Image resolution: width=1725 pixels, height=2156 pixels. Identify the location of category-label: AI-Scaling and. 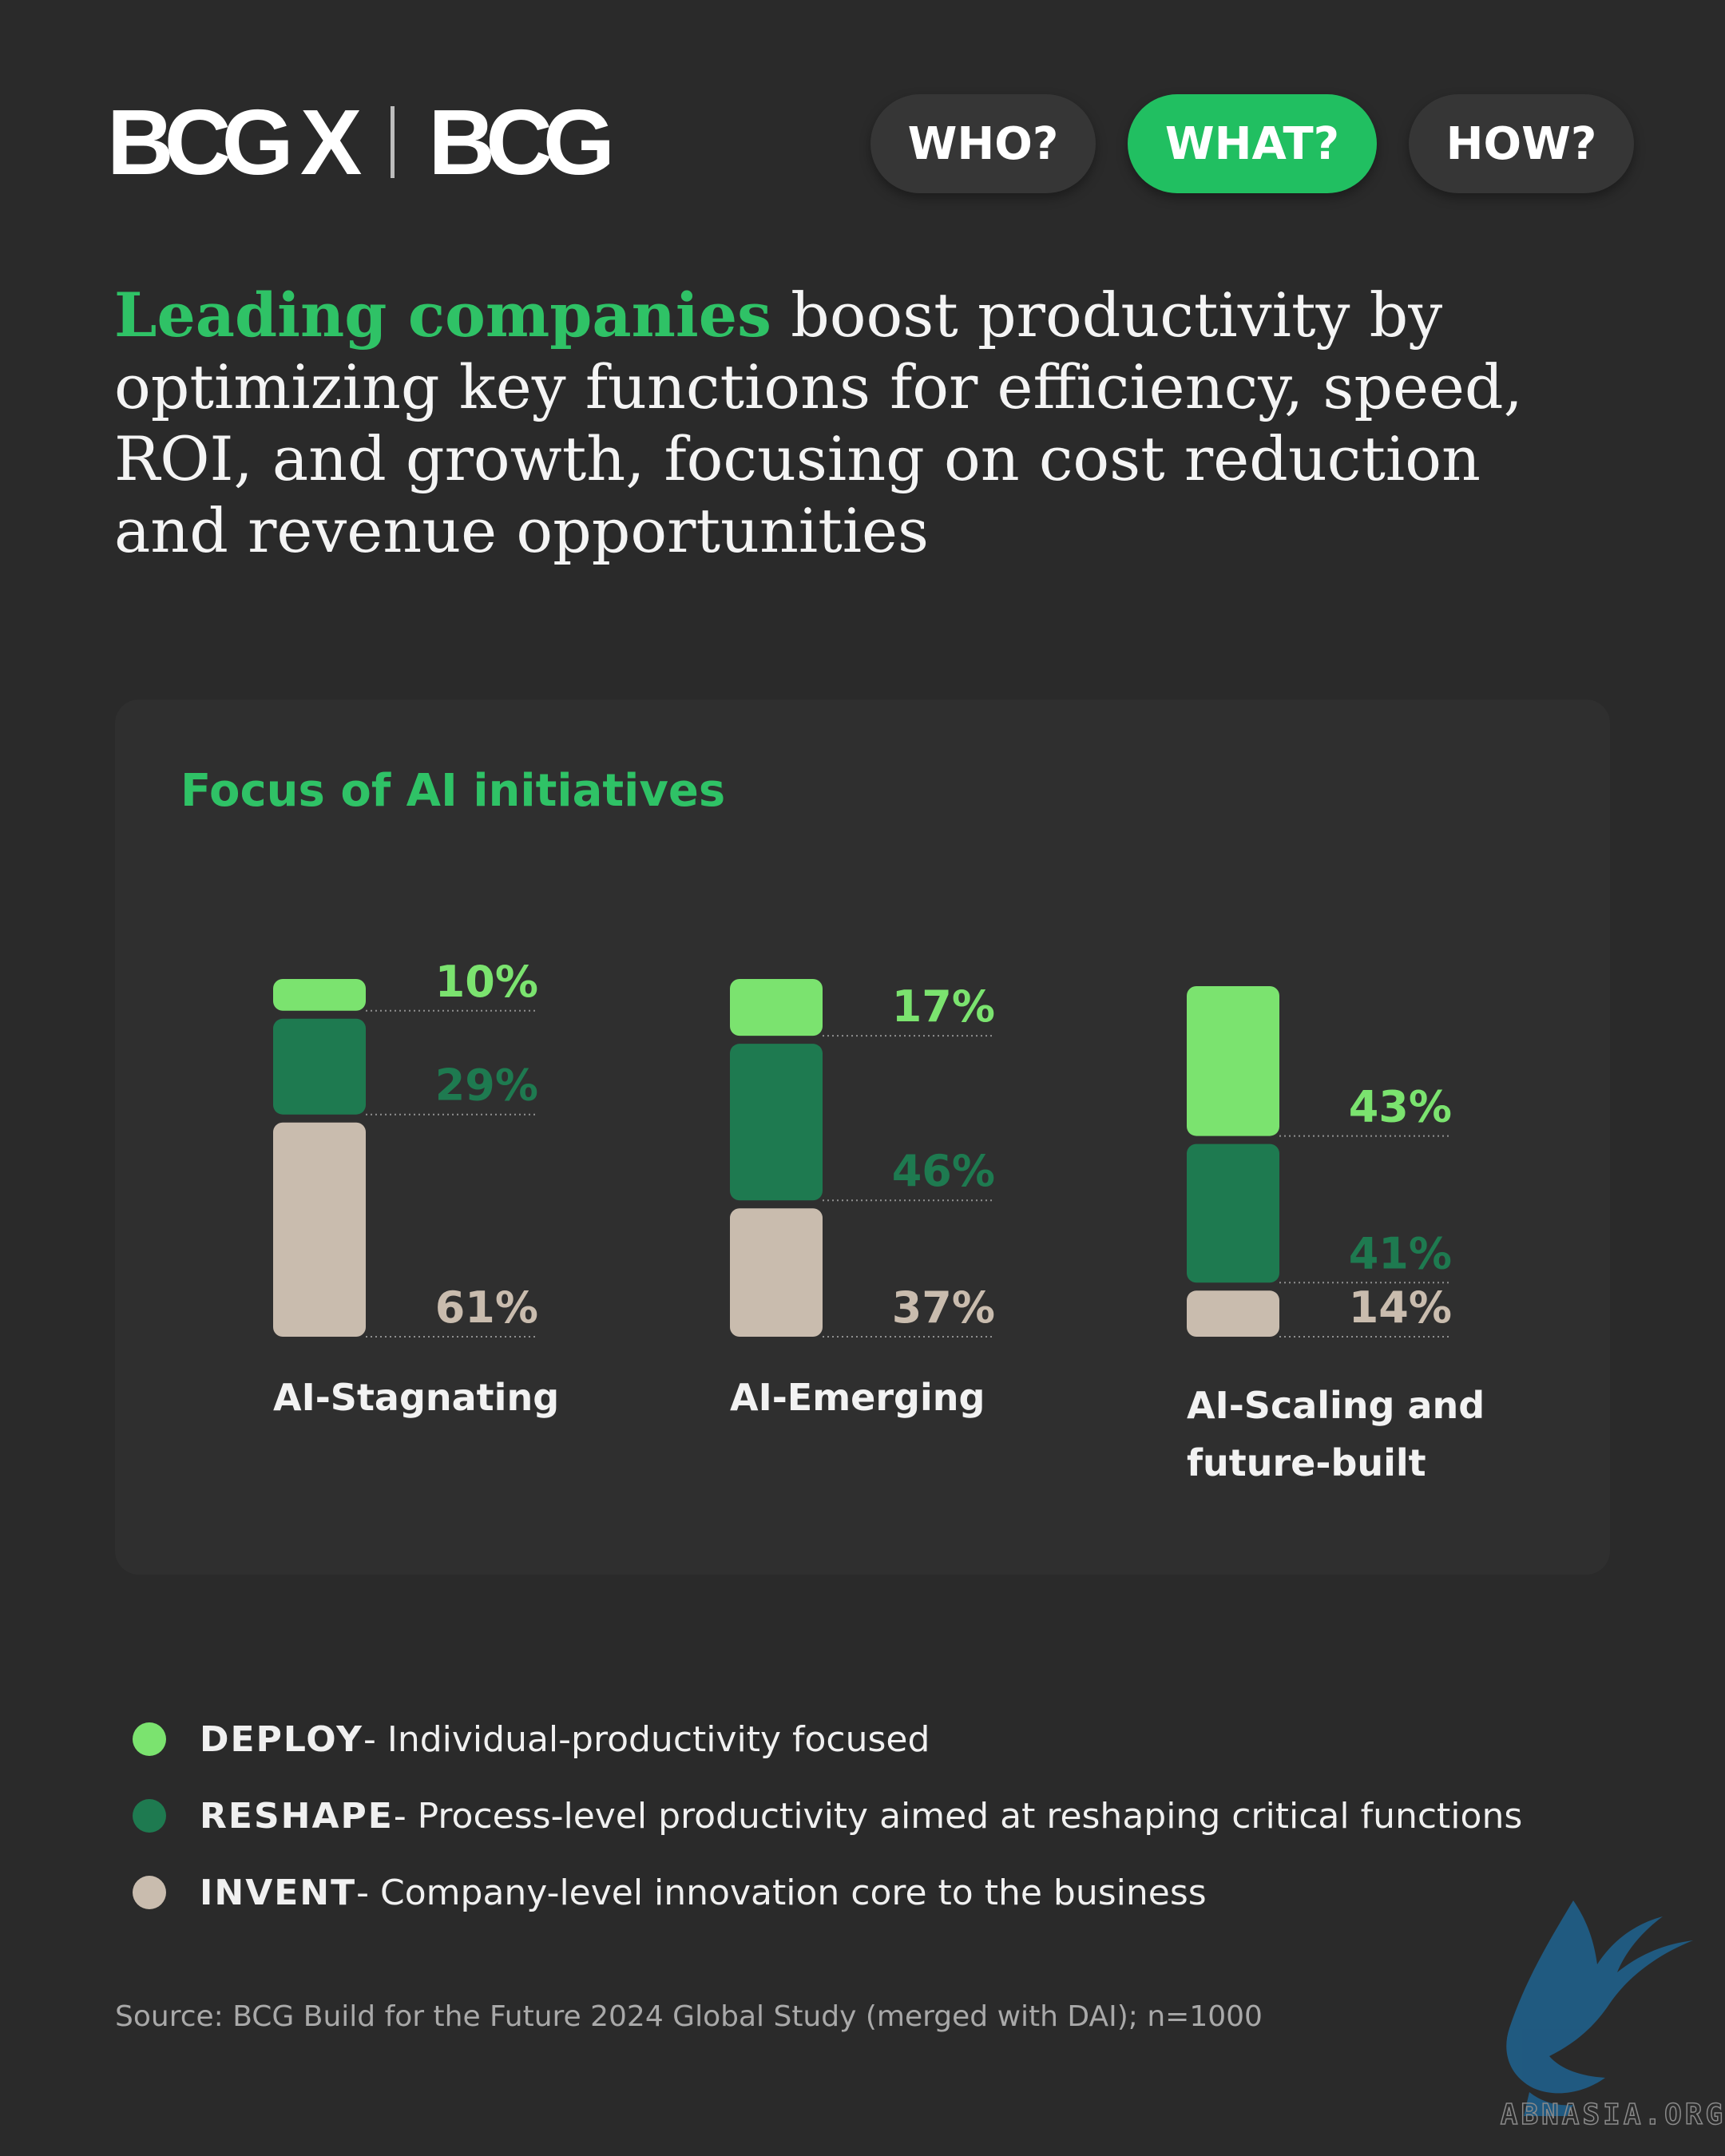
(1336, 1405).